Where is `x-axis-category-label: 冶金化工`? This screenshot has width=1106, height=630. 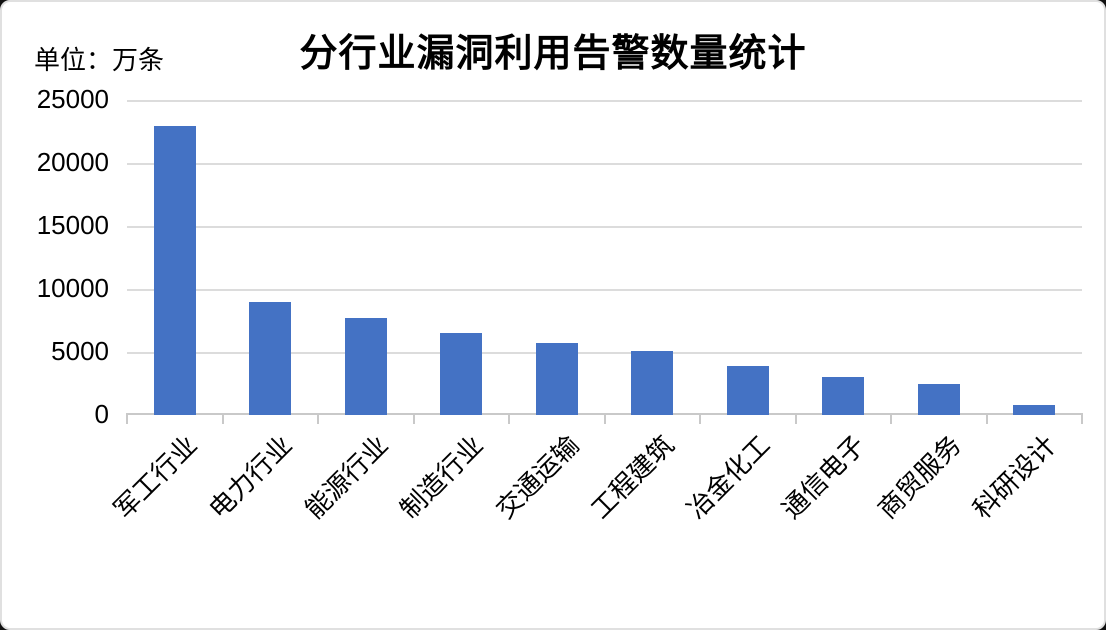
x-axis-category-label: 冶金化工 is located at coordinates (728, 477).